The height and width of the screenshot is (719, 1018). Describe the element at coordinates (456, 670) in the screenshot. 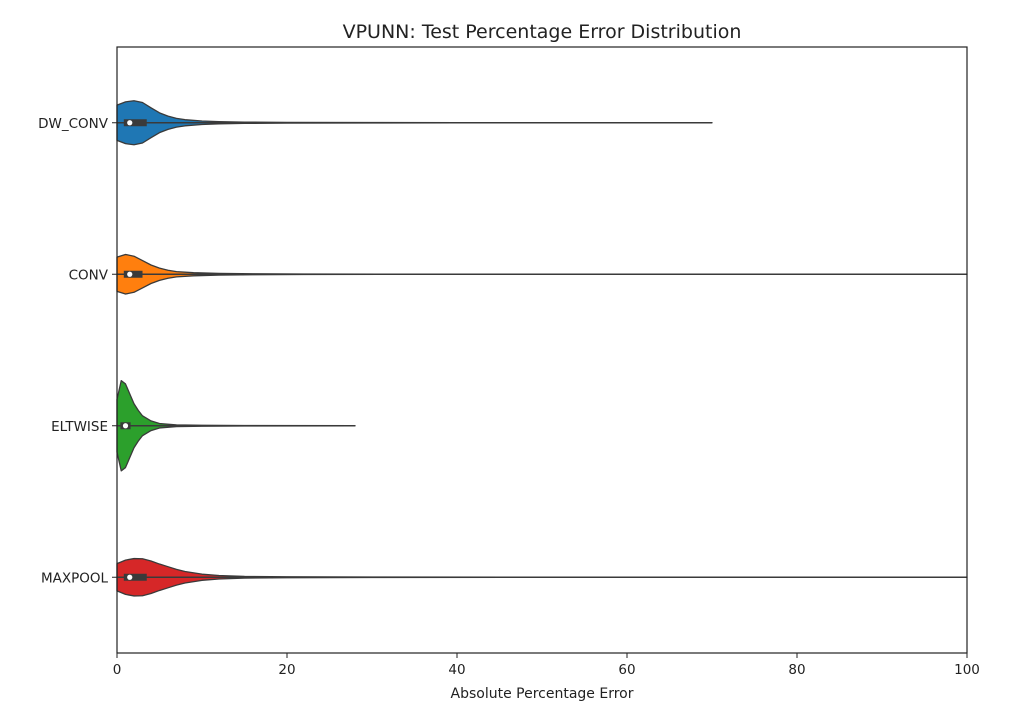

I see `x-tick-label: 40` at that location.